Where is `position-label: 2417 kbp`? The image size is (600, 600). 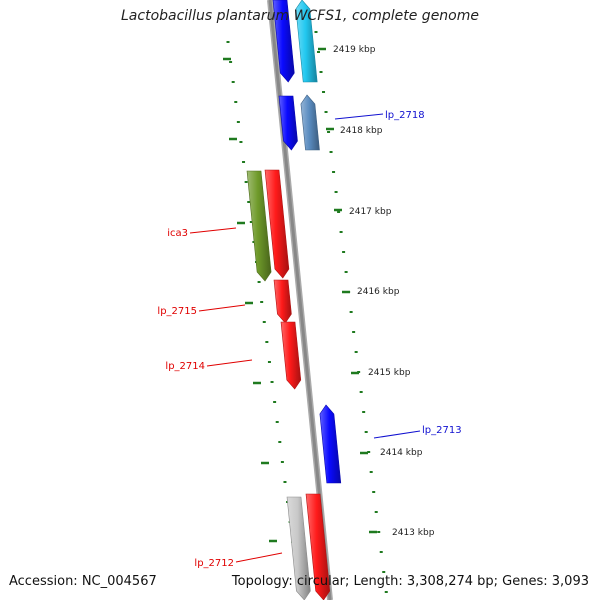
position-label: 2417 kbp is located at coordinates (370, 212).